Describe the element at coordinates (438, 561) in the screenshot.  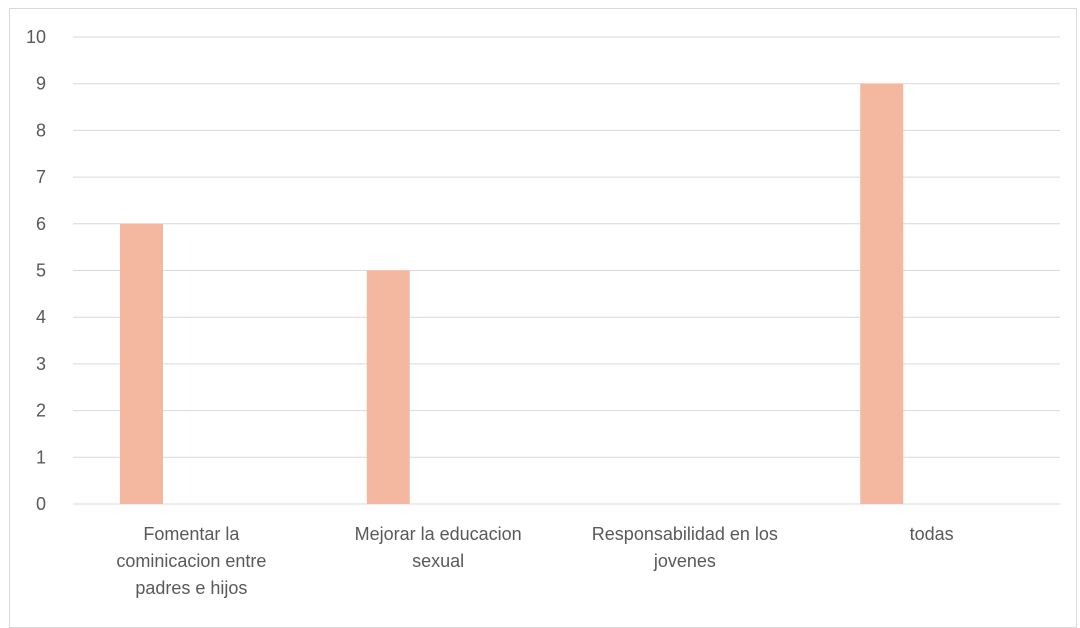
I see `x-category-label-line: sexual` at that location.